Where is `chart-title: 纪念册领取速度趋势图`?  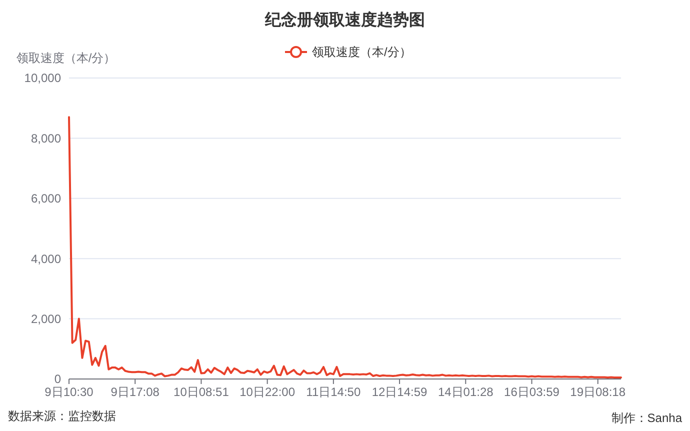
chart-title: 纪念册领取速度趋势图 is located at coordinates (344, 19).